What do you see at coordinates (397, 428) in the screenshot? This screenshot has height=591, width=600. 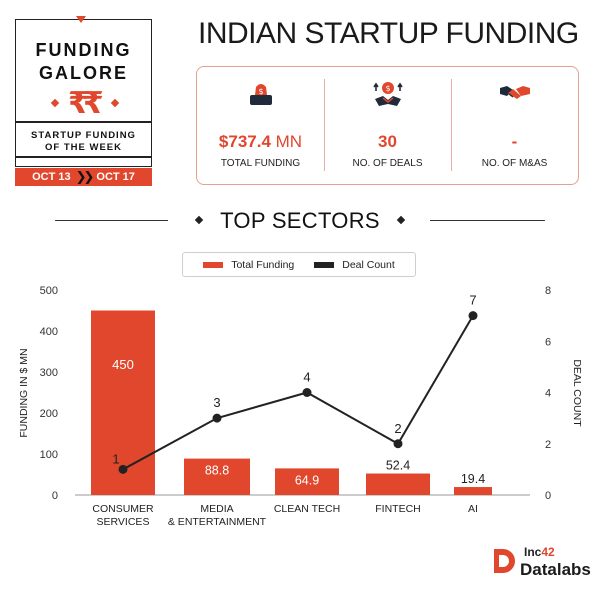 I see `deal-count-label: 2` at bounding box center [397, 428].